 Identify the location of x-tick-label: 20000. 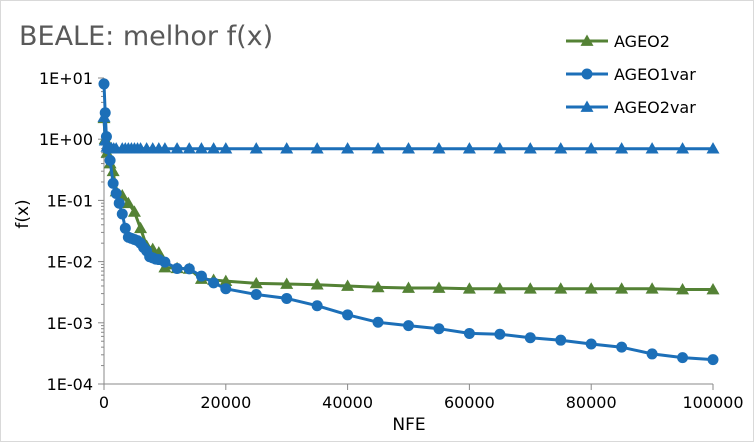
(225, 402).